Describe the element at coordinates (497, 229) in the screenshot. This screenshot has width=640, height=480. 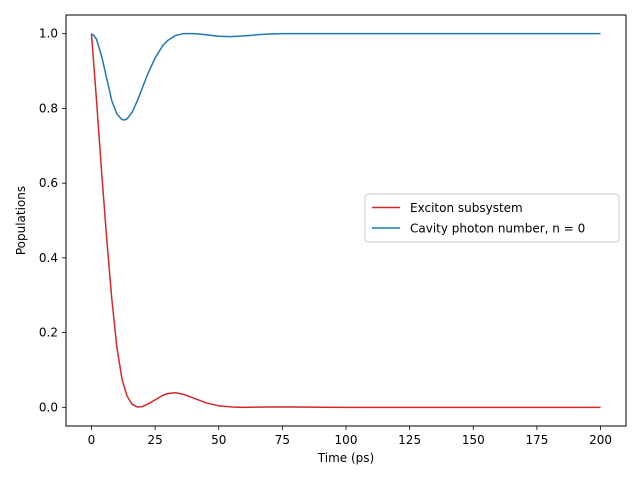
I see `legend-label-cavity: Cavity photon number, n = 0` at that location.